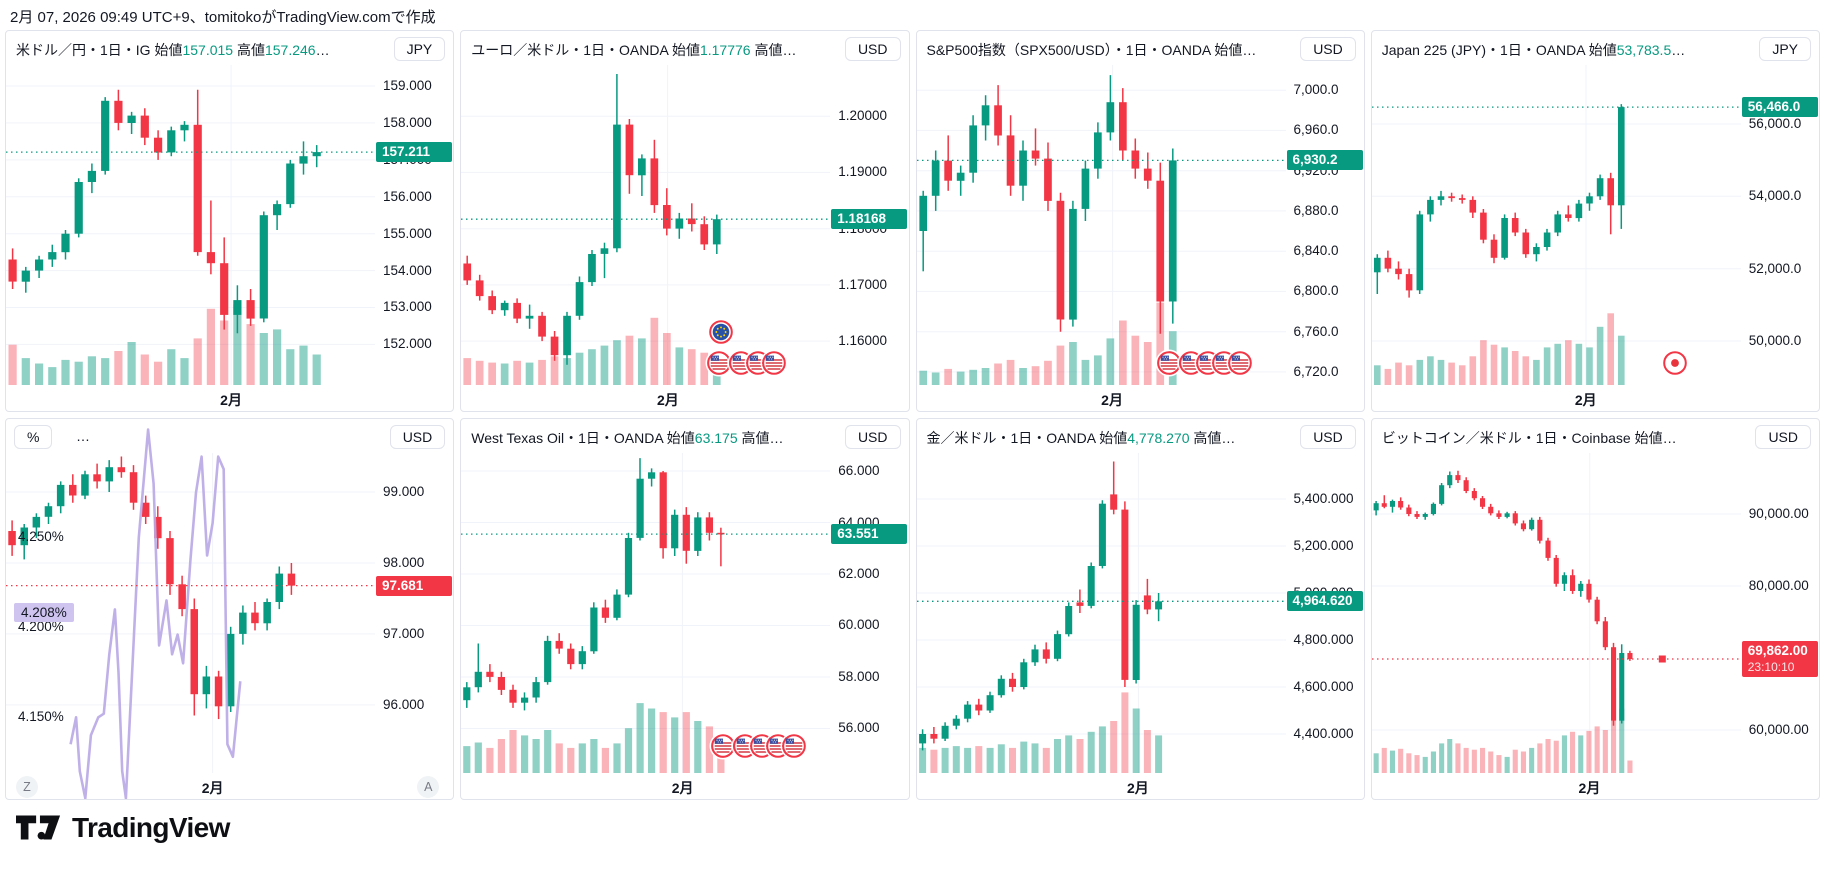 This screenshot has height=875, width=1825. What do you see at coordinates (407, 196) in the screenshot?
I see `price-axis-tick: 156.000` at bounding box center [407, 196].